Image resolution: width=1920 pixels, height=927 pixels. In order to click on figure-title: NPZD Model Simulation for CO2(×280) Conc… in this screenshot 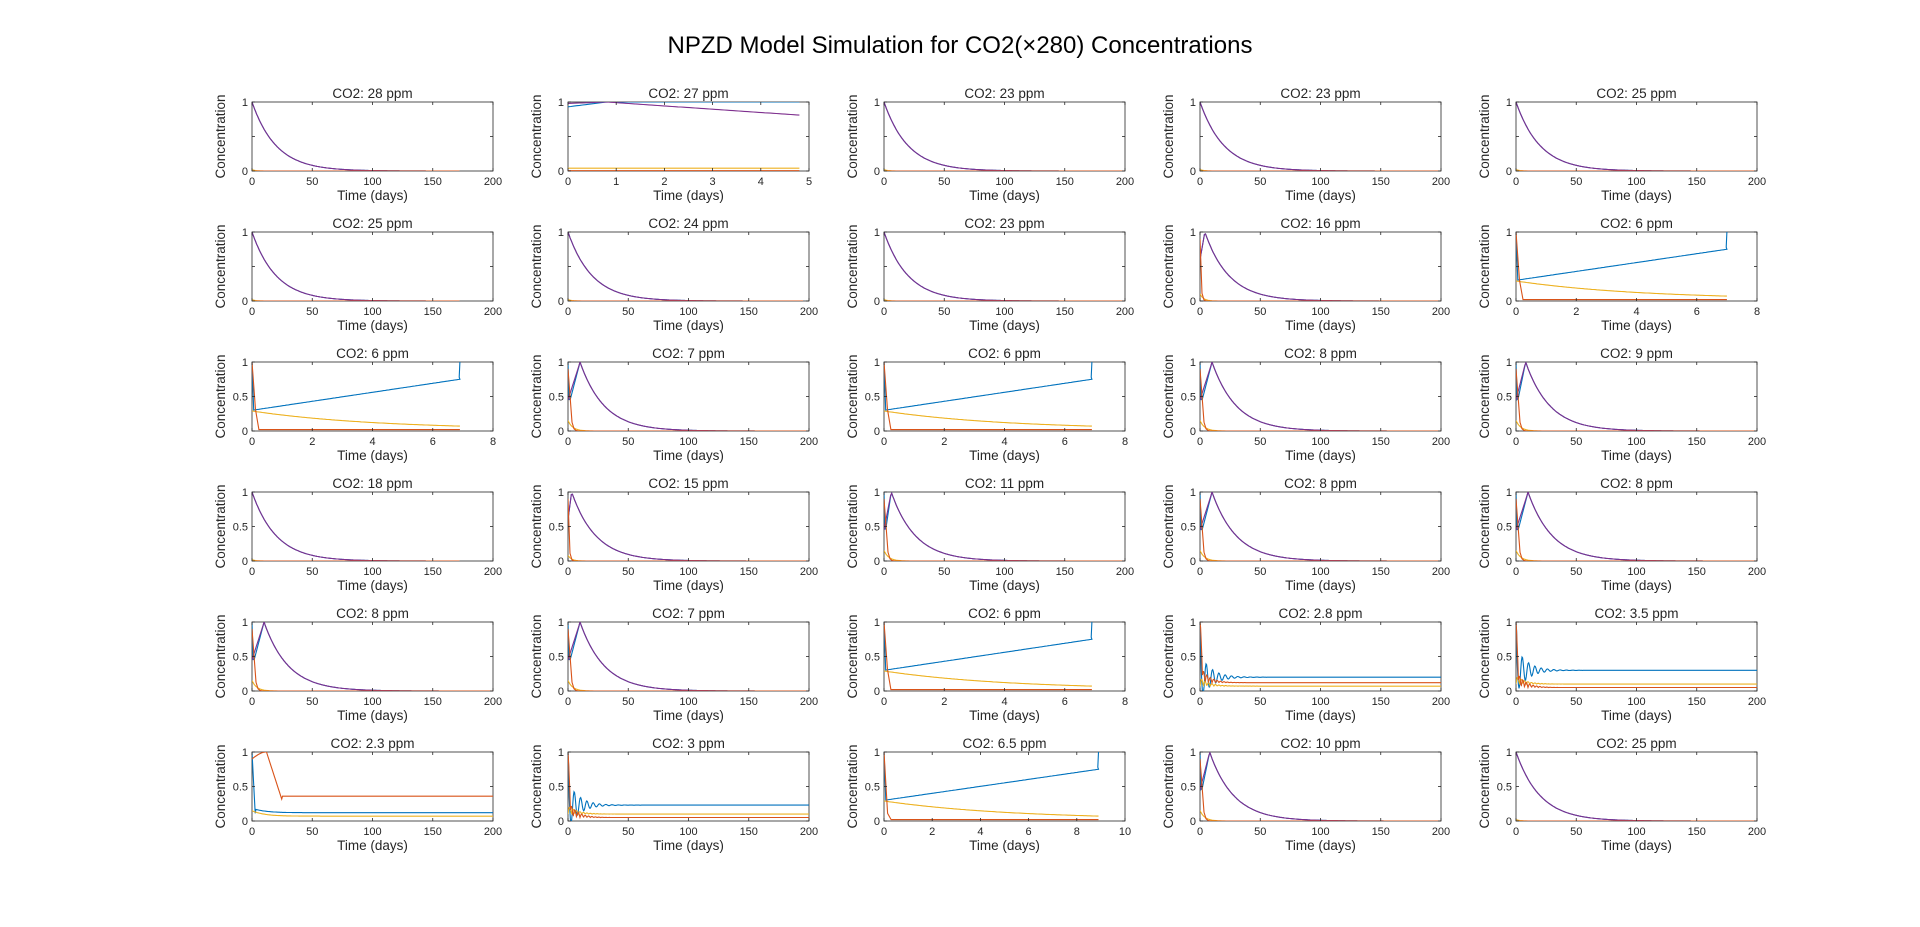, I will do `click(960, 45)`.